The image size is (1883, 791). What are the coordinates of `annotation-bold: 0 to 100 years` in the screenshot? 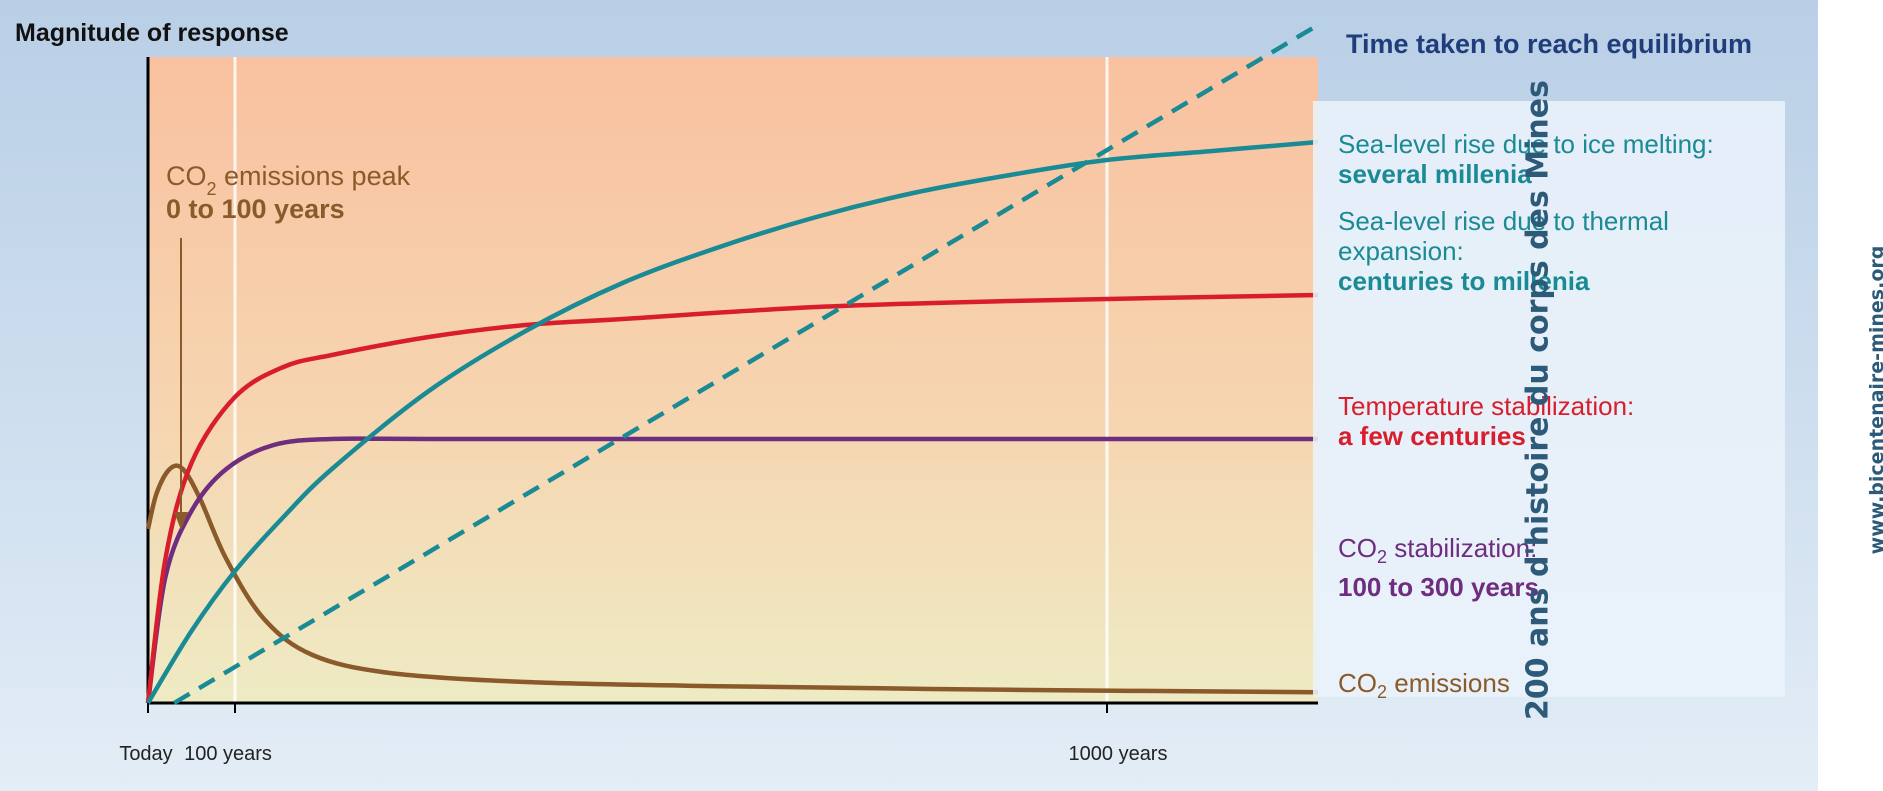 It's located at (255, 209).